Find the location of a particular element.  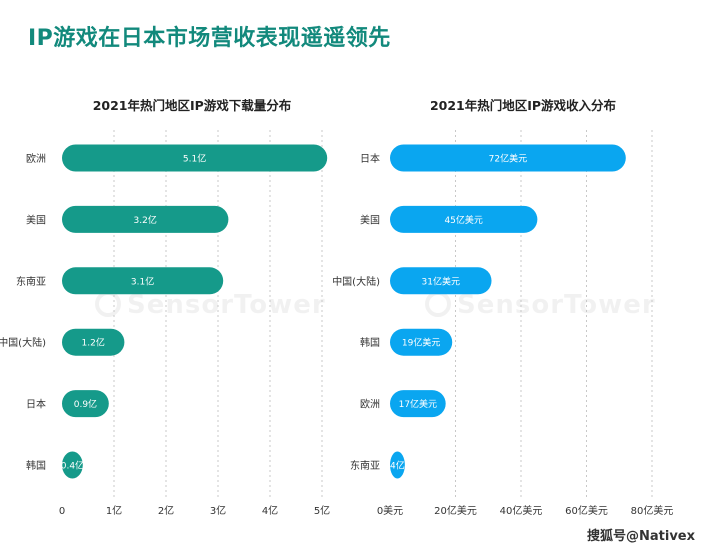

data-label: 1.2亿 is located at coordinates (93, 343).